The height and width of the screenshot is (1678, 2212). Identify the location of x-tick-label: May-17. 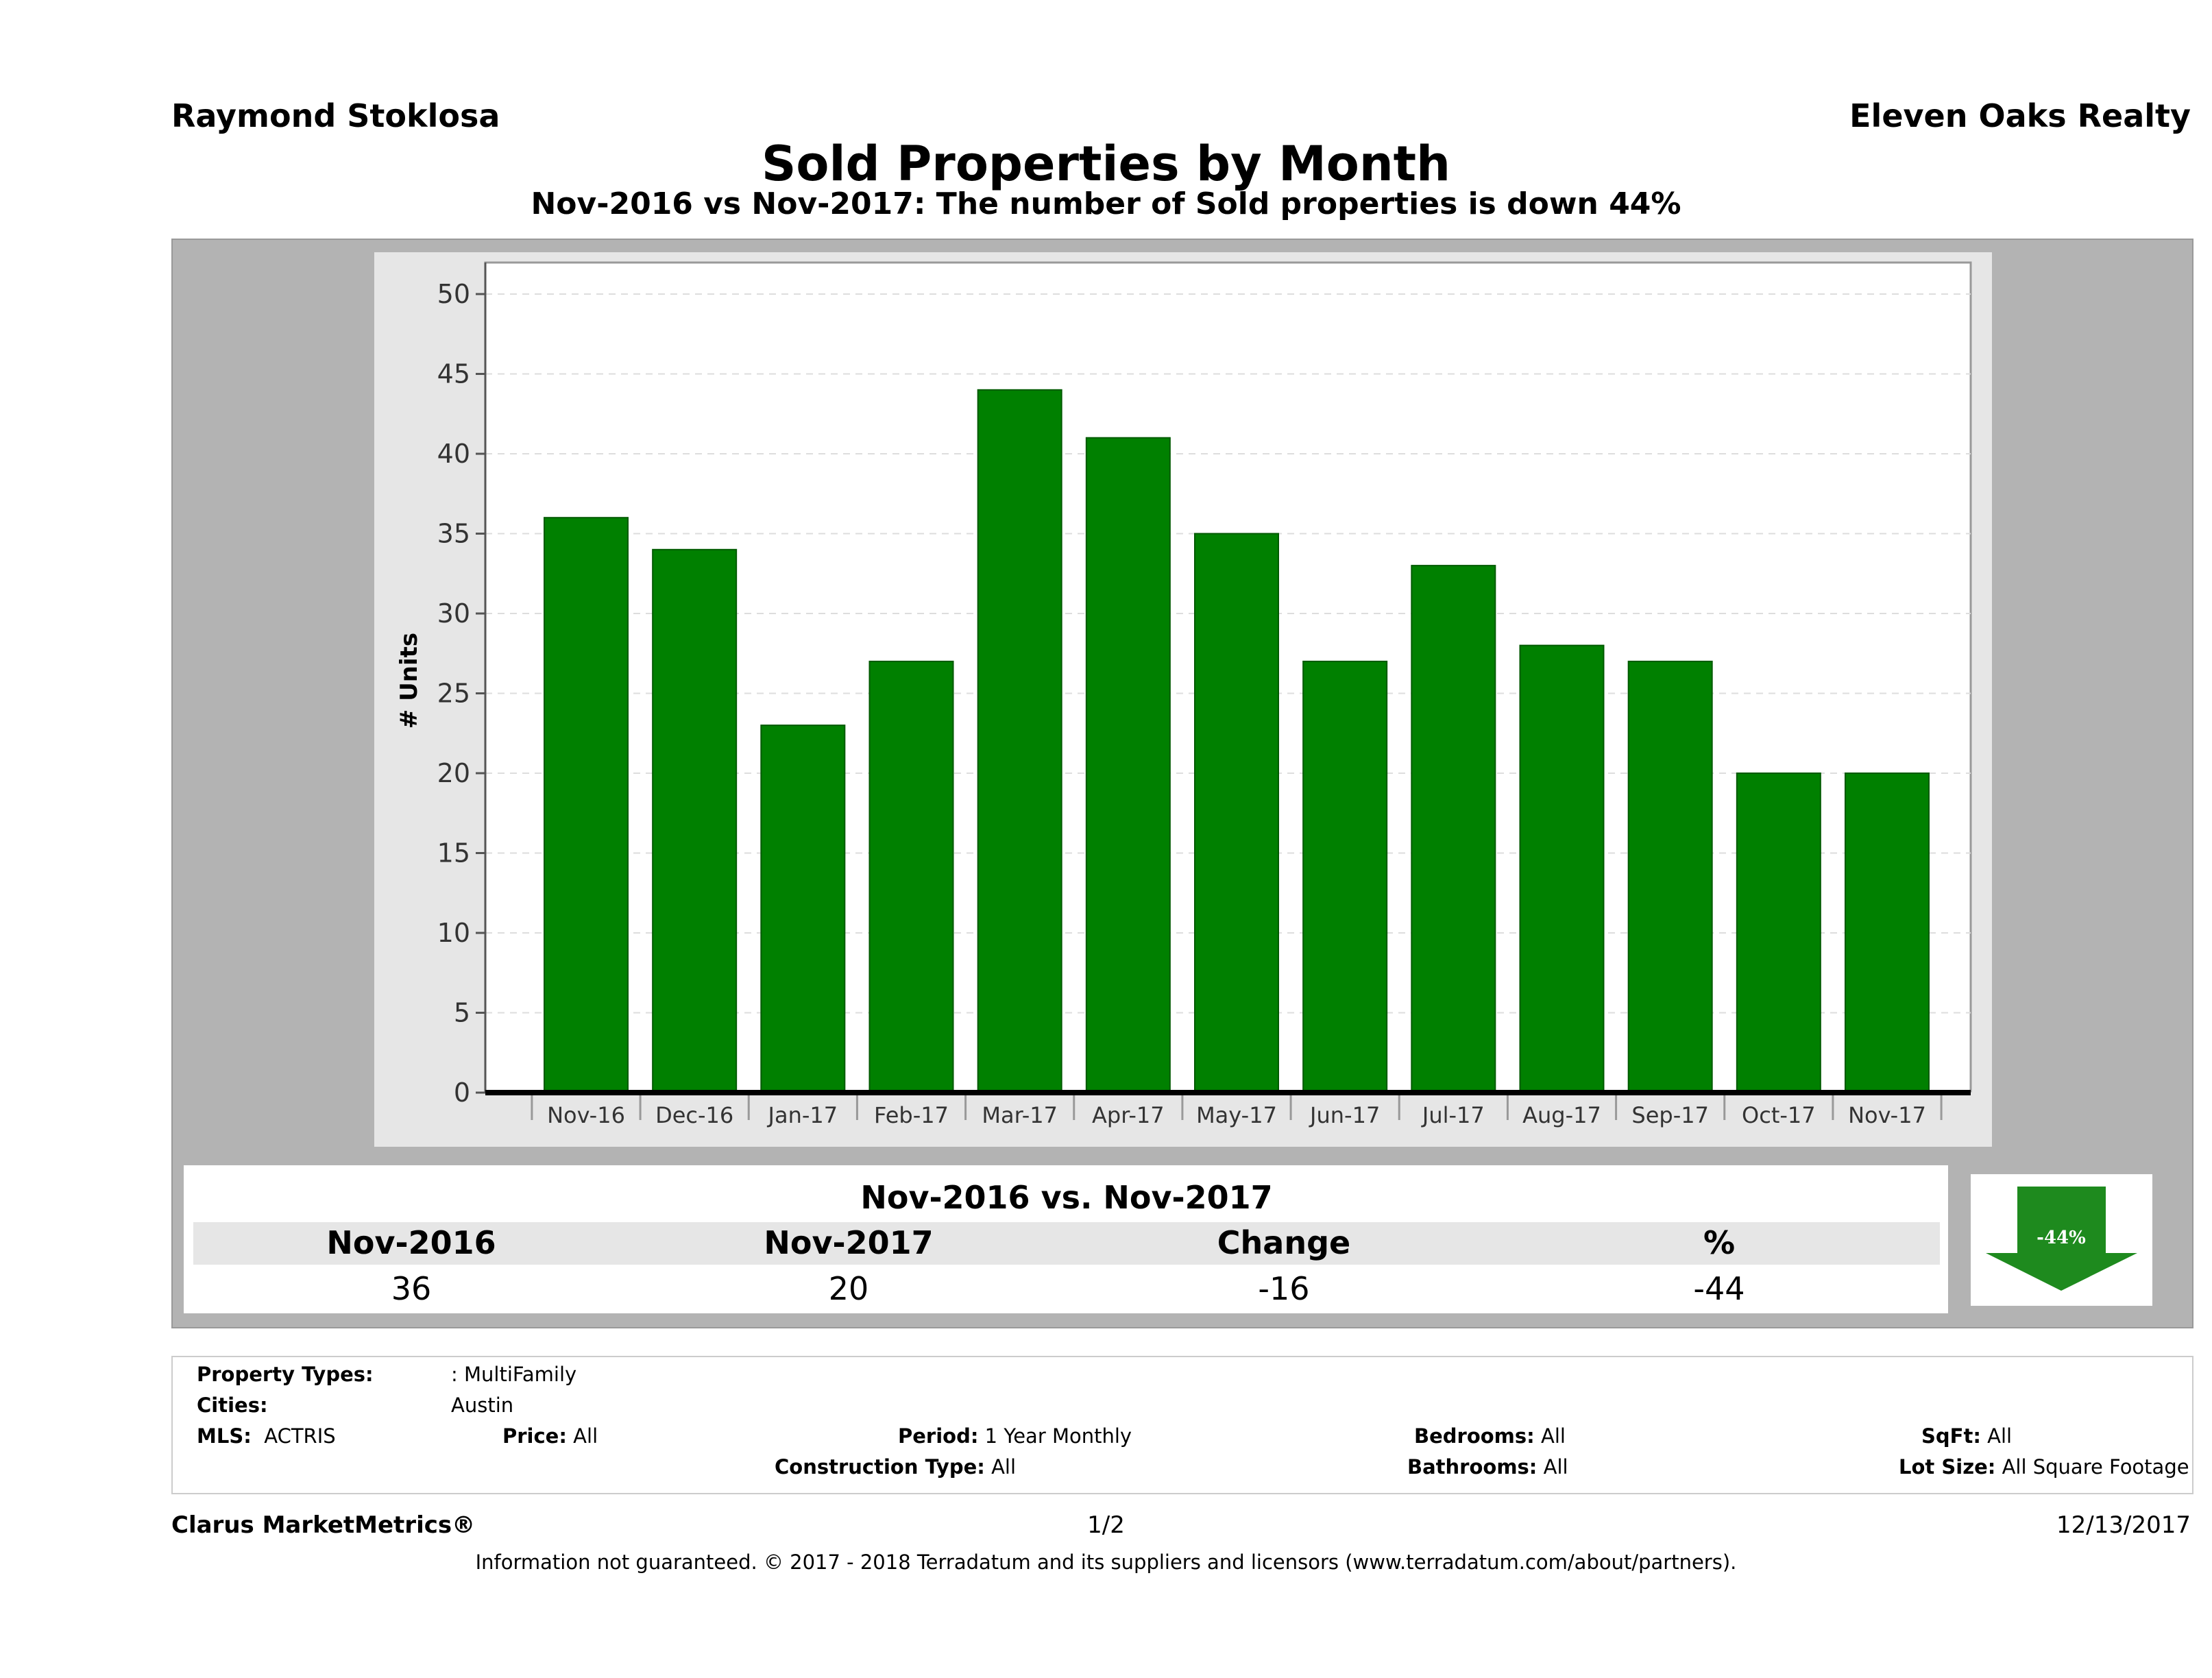
(1236, 1115).